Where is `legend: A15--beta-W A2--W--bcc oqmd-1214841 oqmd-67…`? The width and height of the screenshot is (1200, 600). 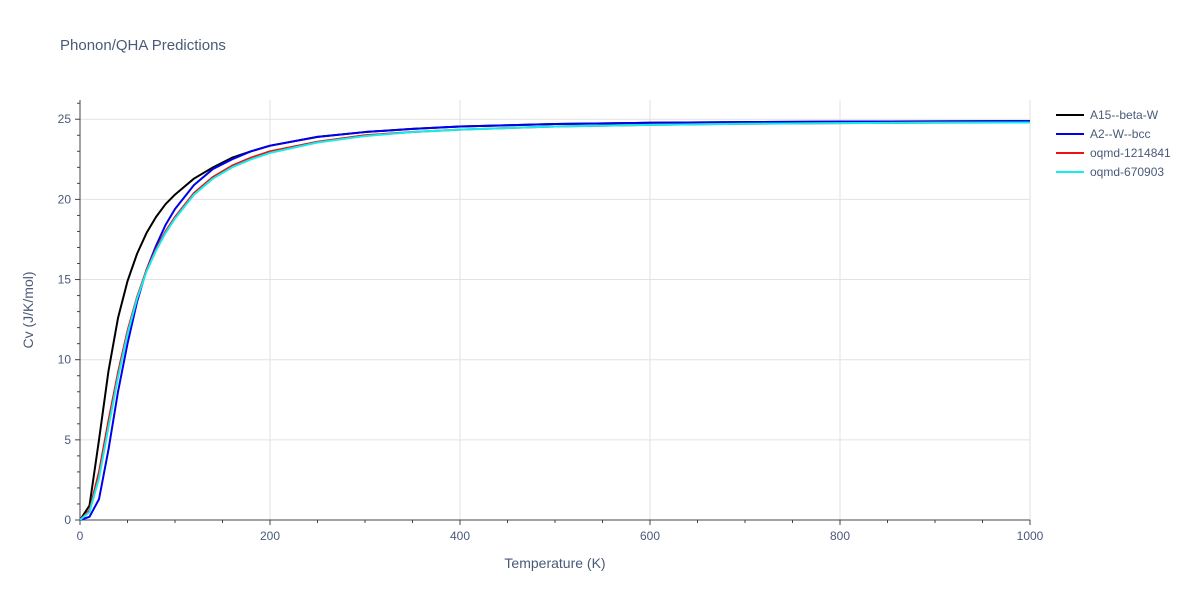
legend: A15--beta-W A2--W--bcc oqmd-1214841 oqmd-67… is located at coordinates (1113, 143).